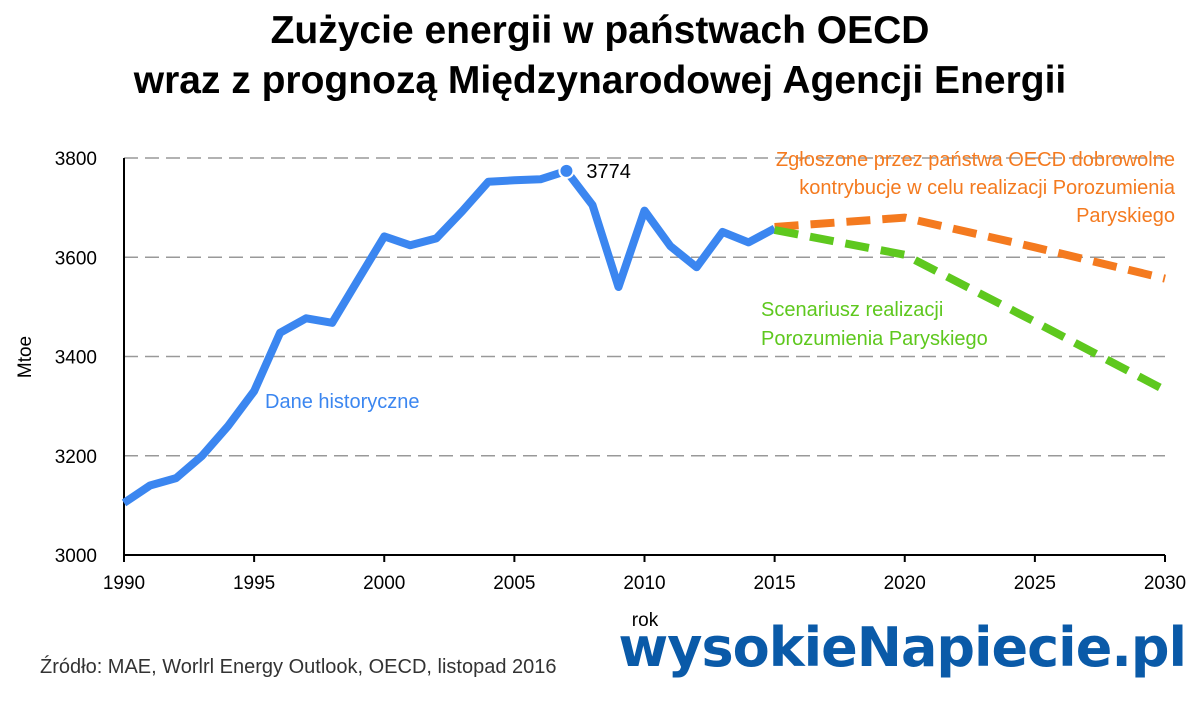 The width and height of the screenshot is (1200, 725). I want to click on x-tick-label-2005: 2005, so click(514, 583).